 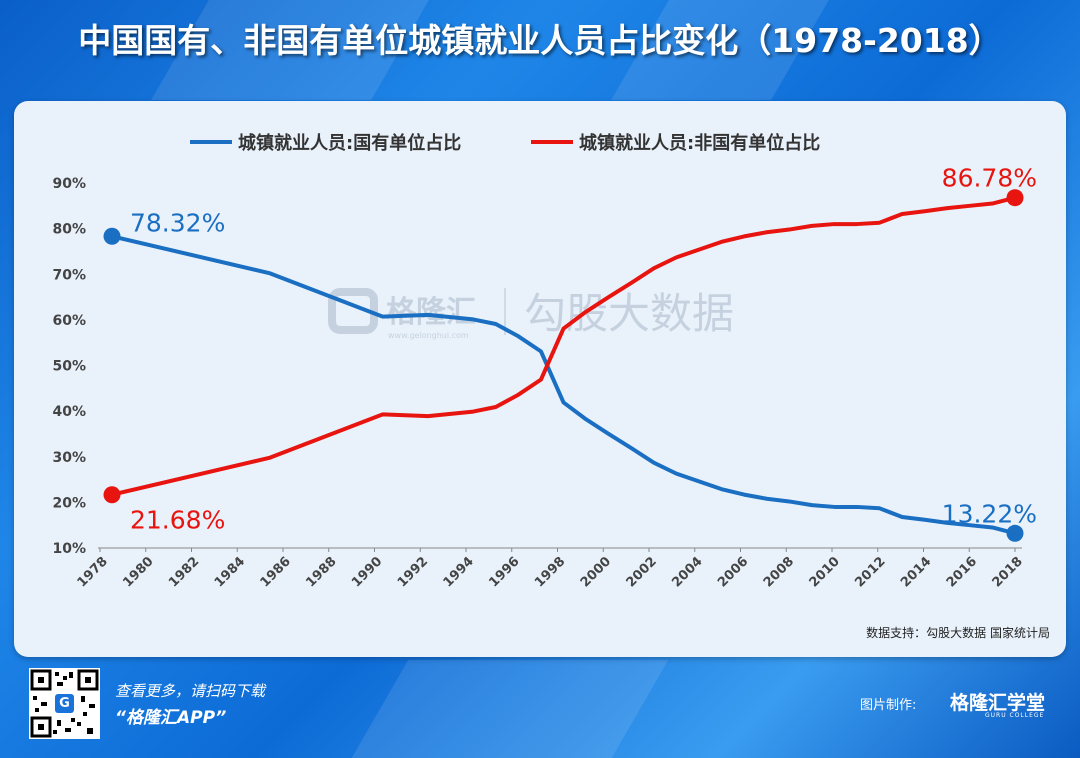 I want to click on data-label: 78.32%, so click(x=177, y=222).